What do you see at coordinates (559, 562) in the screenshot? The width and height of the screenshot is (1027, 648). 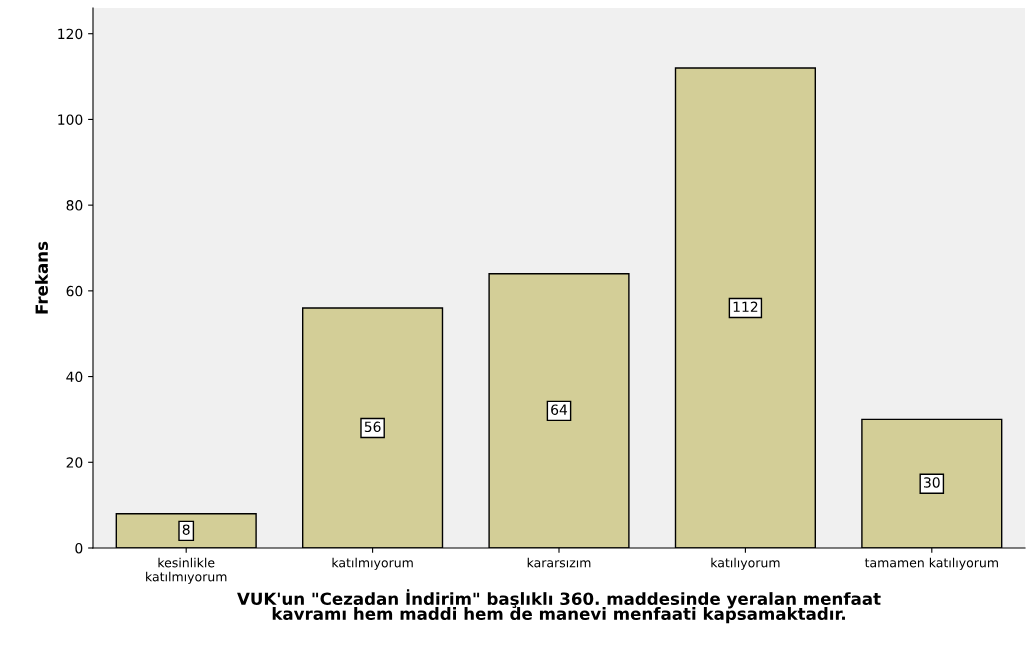 I see `x-tick-label: kararsızım` at bounding box center [559, 562].